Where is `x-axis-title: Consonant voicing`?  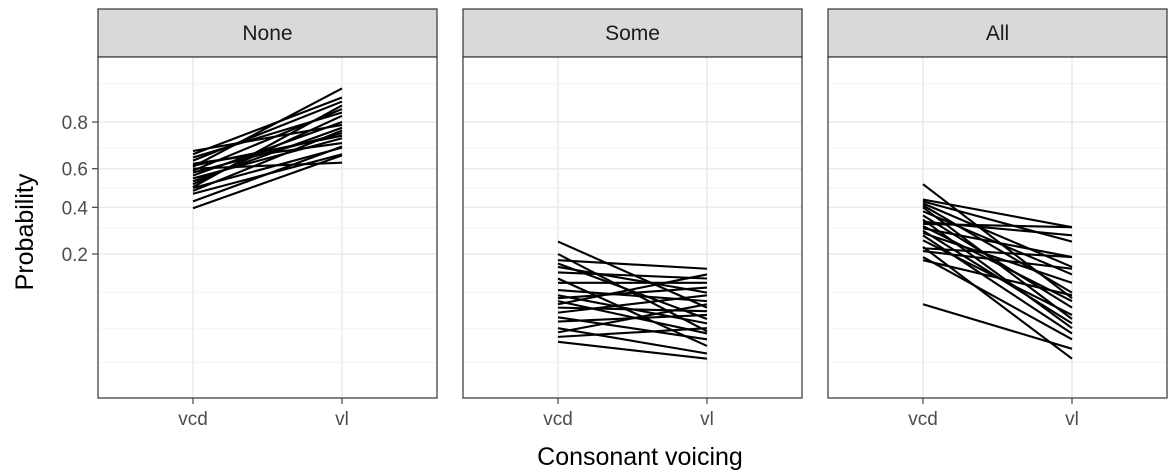 x-axis-title: Consonant voicing is located at coordinates (640, 457).